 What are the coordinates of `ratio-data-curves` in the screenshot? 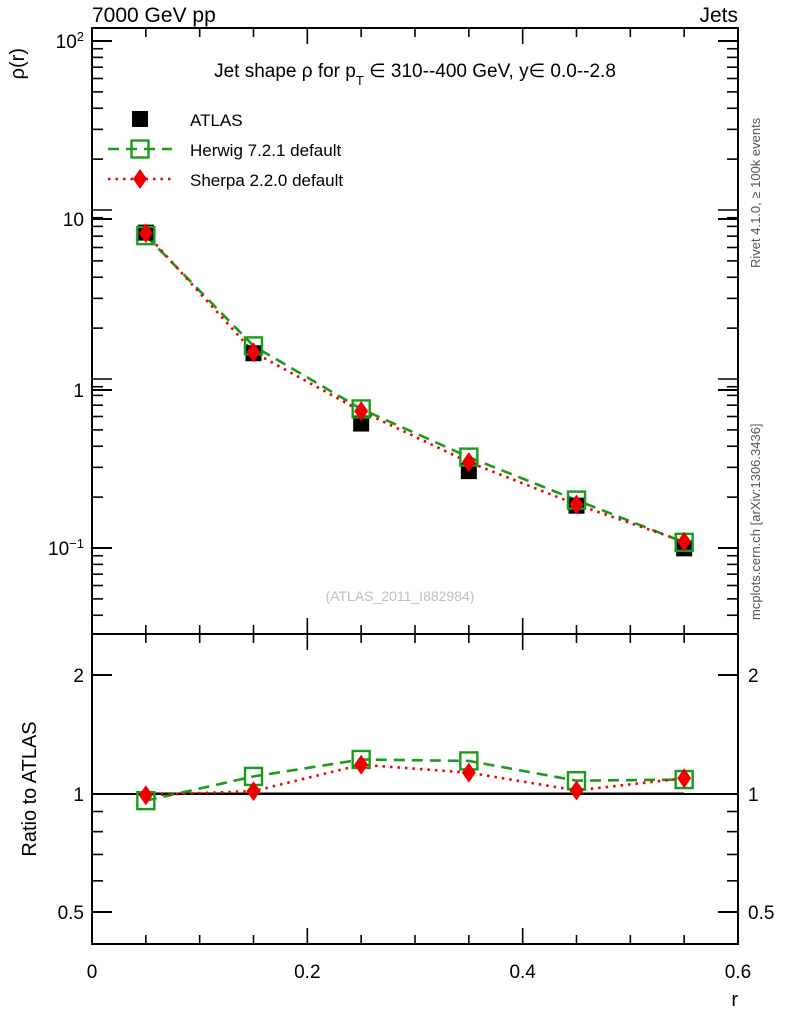 It's located at (415, 780).